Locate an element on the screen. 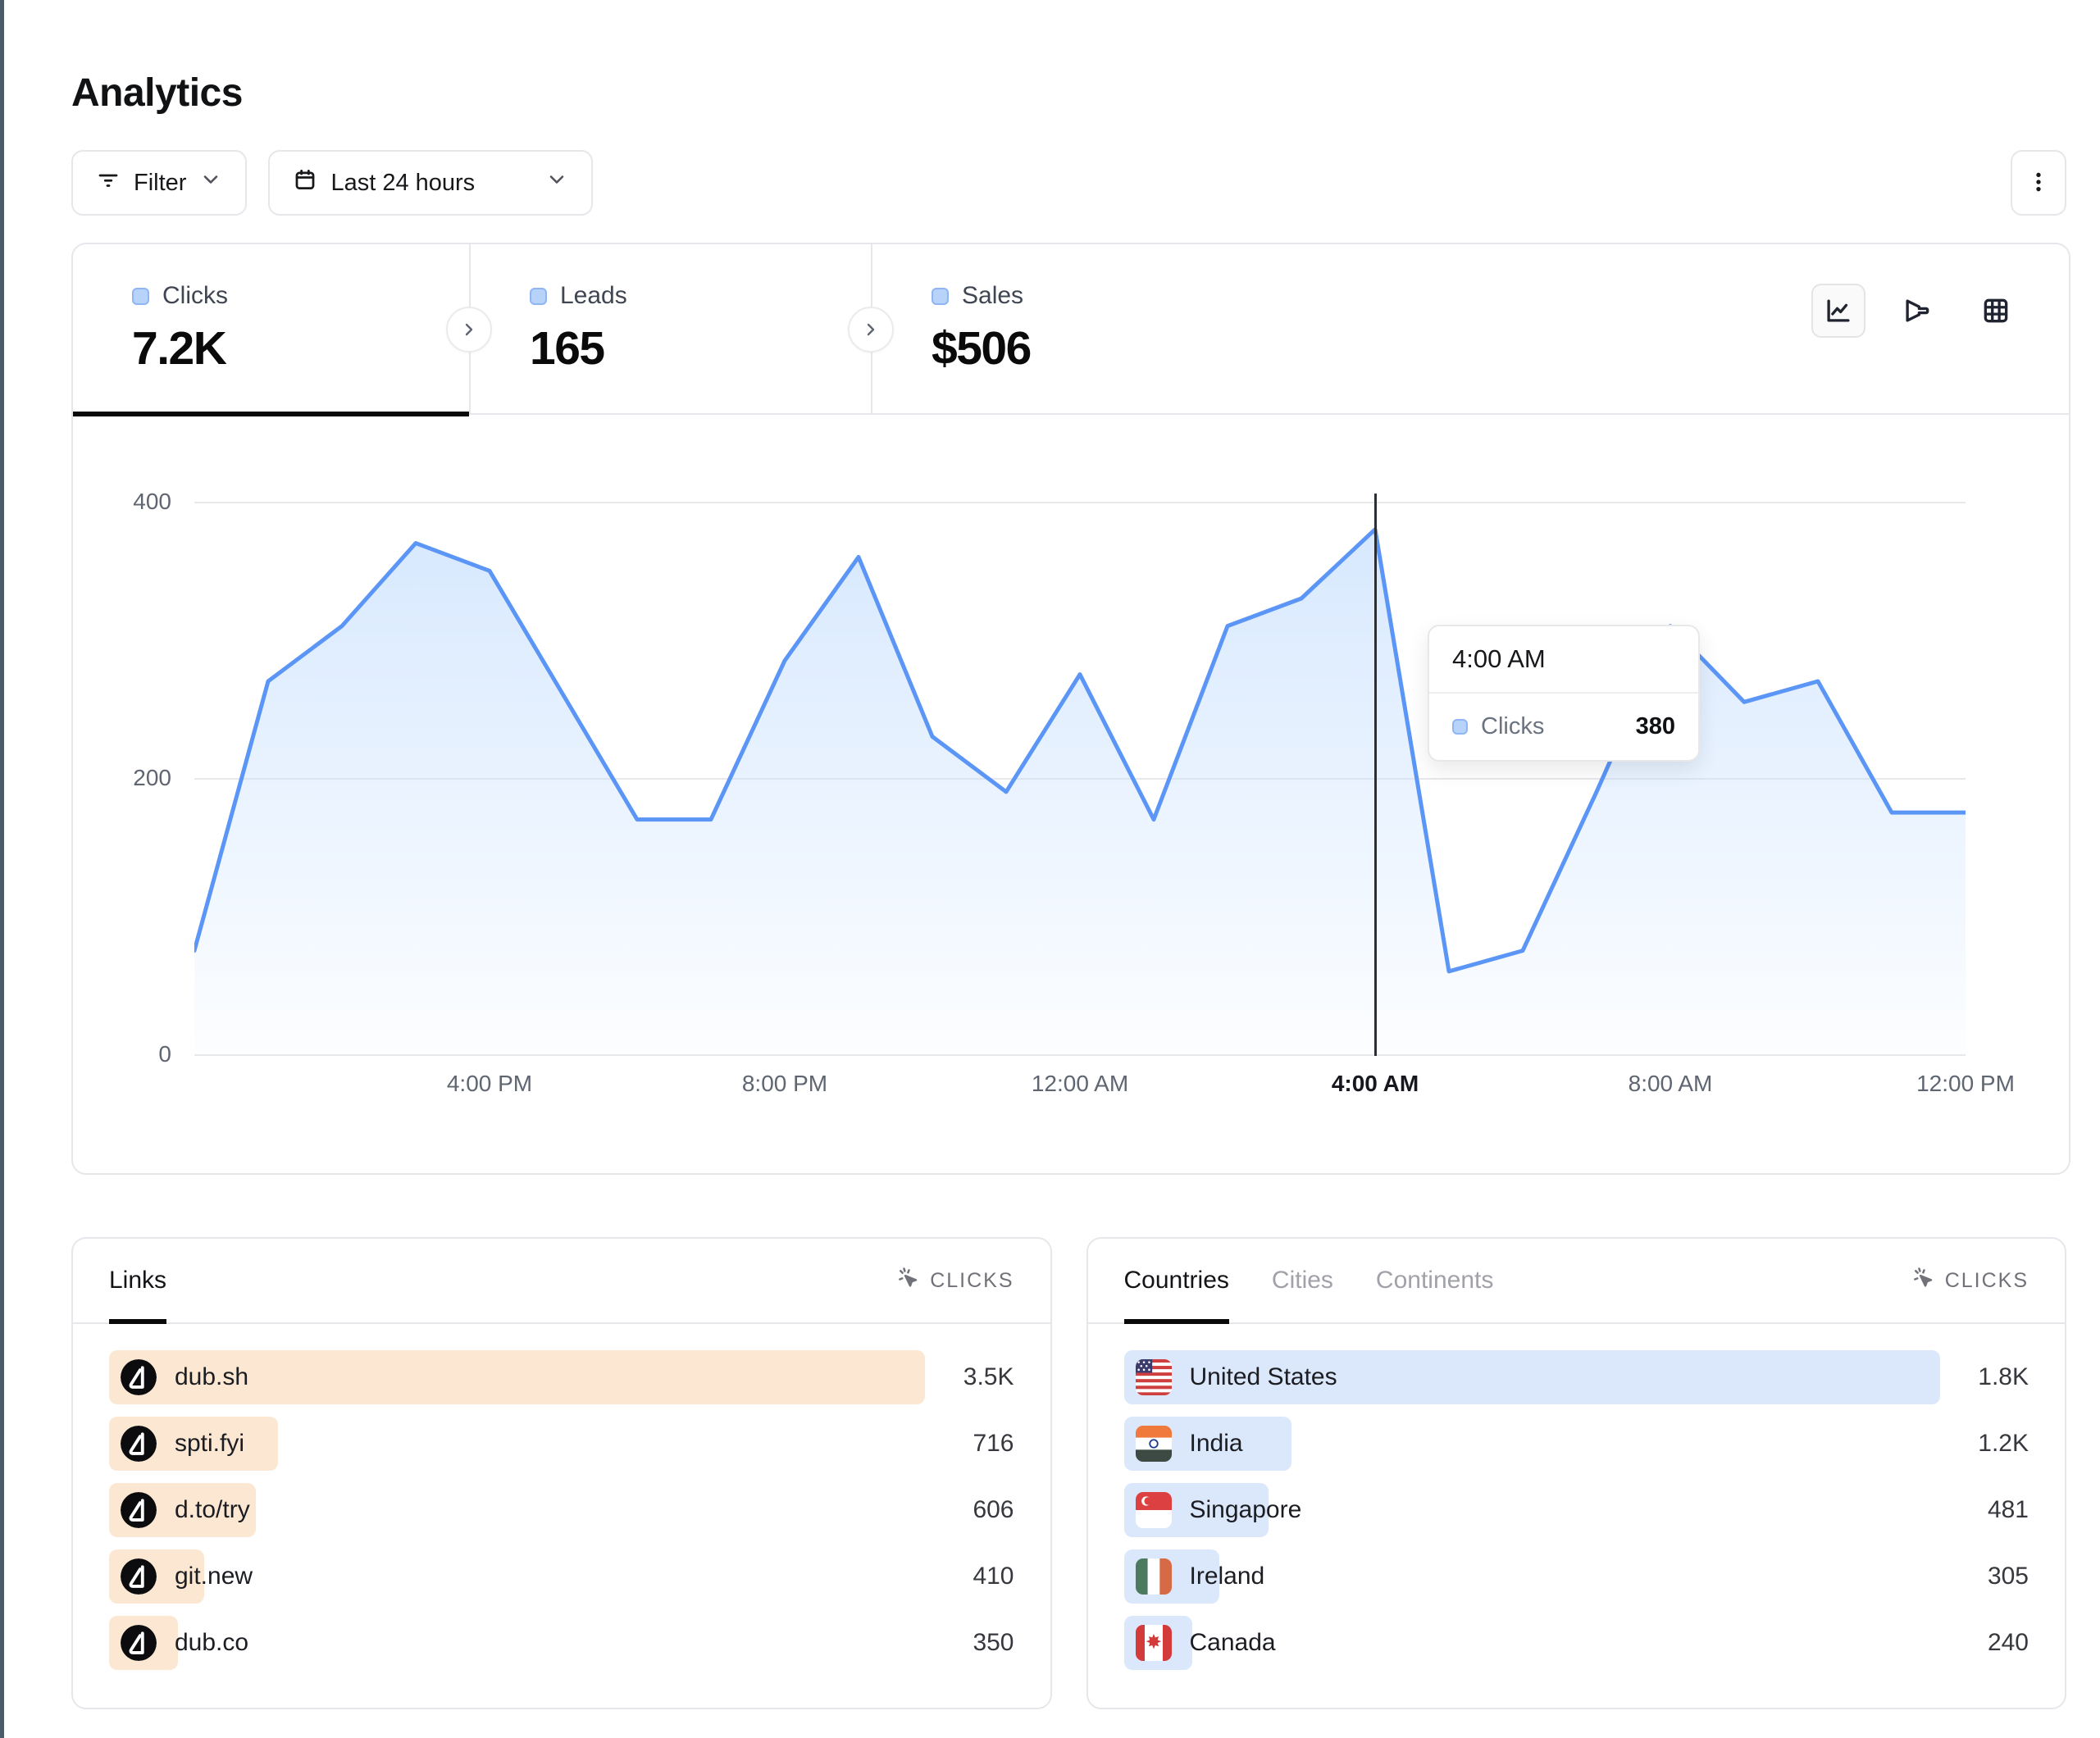 This screenshot has width=2100, height=1738. stat-tabs: Clicks 7.2K Leads 165 Sales $506 is located at coordinates (1071, 330).